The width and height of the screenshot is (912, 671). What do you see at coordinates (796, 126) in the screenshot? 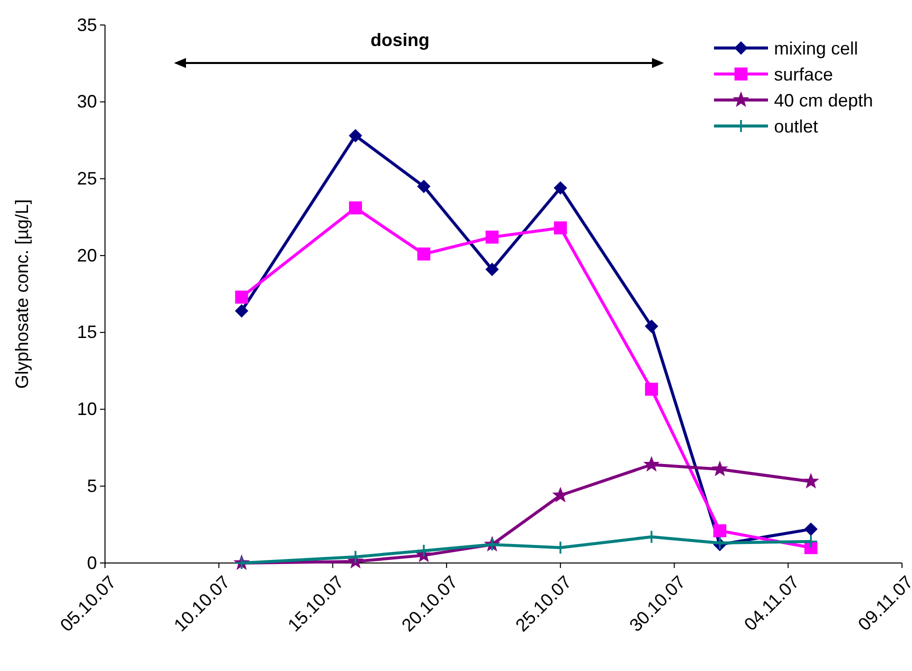
I see `legend-label: outlet` at bounding box center [796, 126].